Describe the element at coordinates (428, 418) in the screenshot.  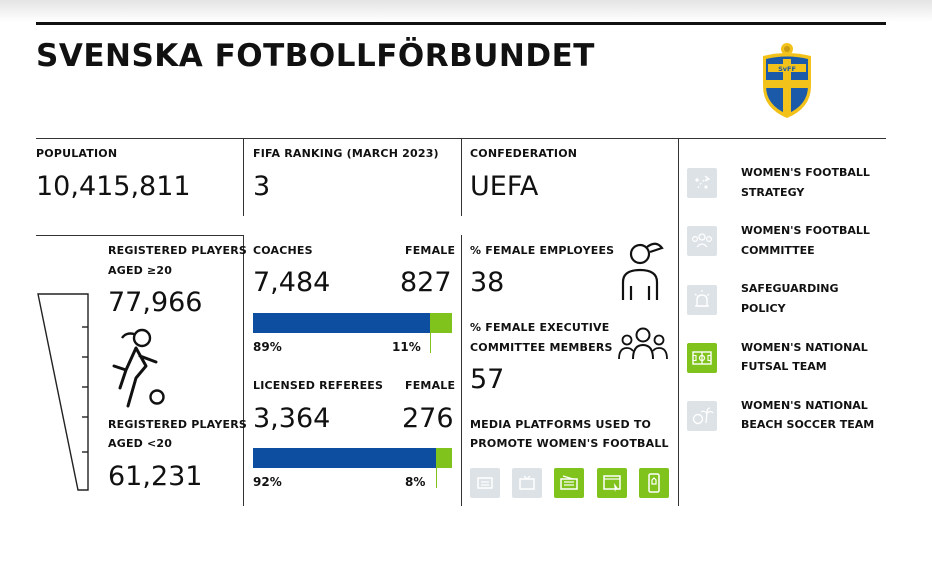
I see `referees-female: 276` at that location.